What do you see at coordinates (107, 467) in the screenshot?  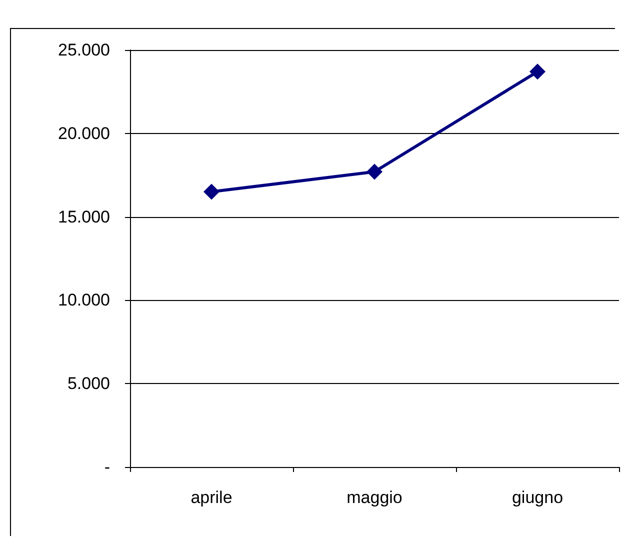 I see `y-tick-label: -` at bounding box center [107, 467].